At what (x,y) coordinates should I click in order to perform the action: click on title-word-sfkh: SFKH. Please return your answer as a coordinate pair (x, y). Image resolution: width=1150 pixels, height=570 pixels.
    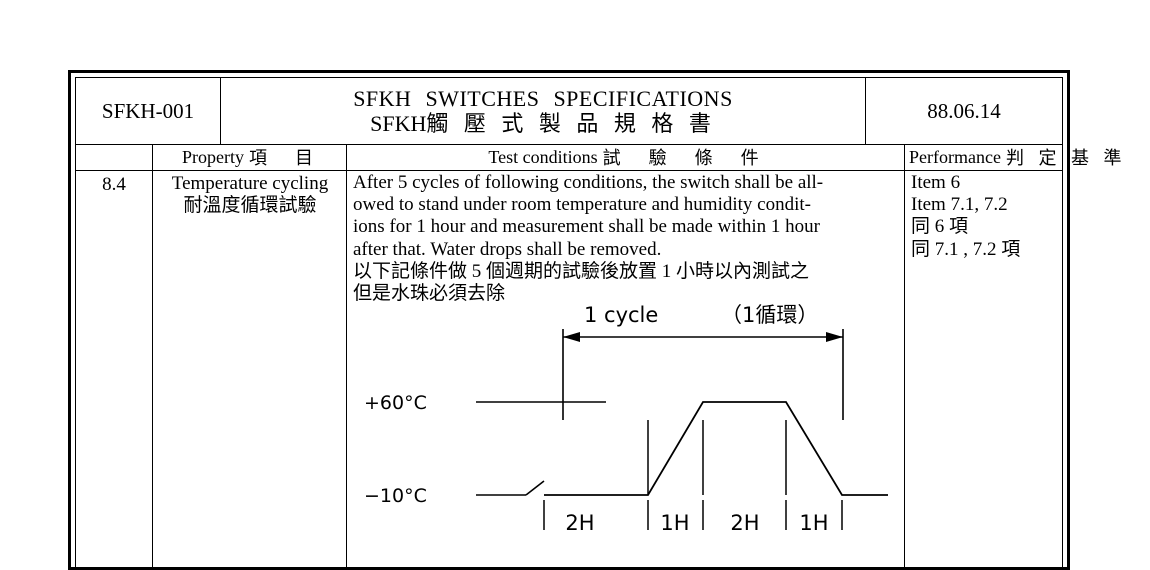
    Looking at the image, I should click on (382, 98).